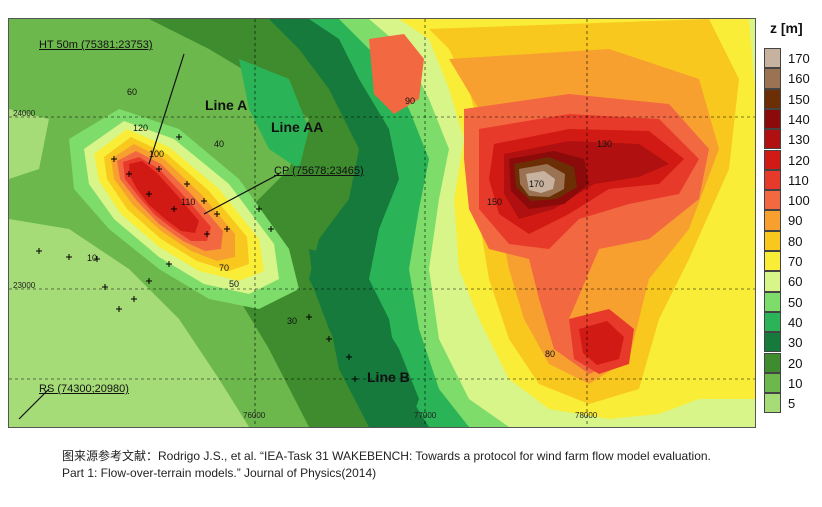  What do you see at coordinates (319, 171) in the screenshot?
I see `cp-point-label: CP (75678;23465)` at bounding box center [319, 171].